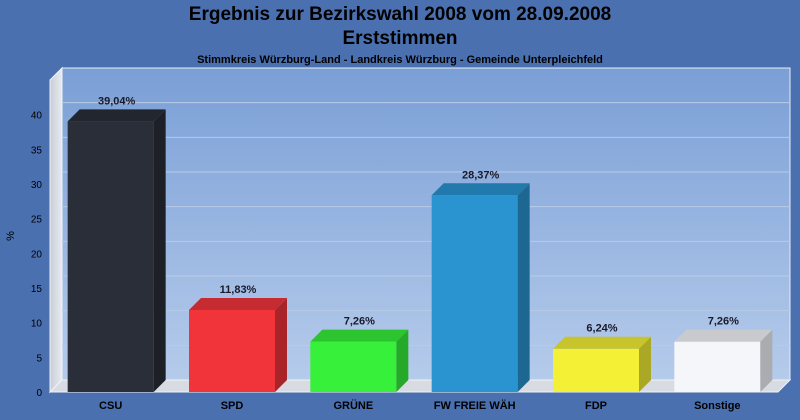  What do you see at coordinates (39, 358) in the screenshot?
I see `y-tick-label: 5` at bounding box center [39, 358].